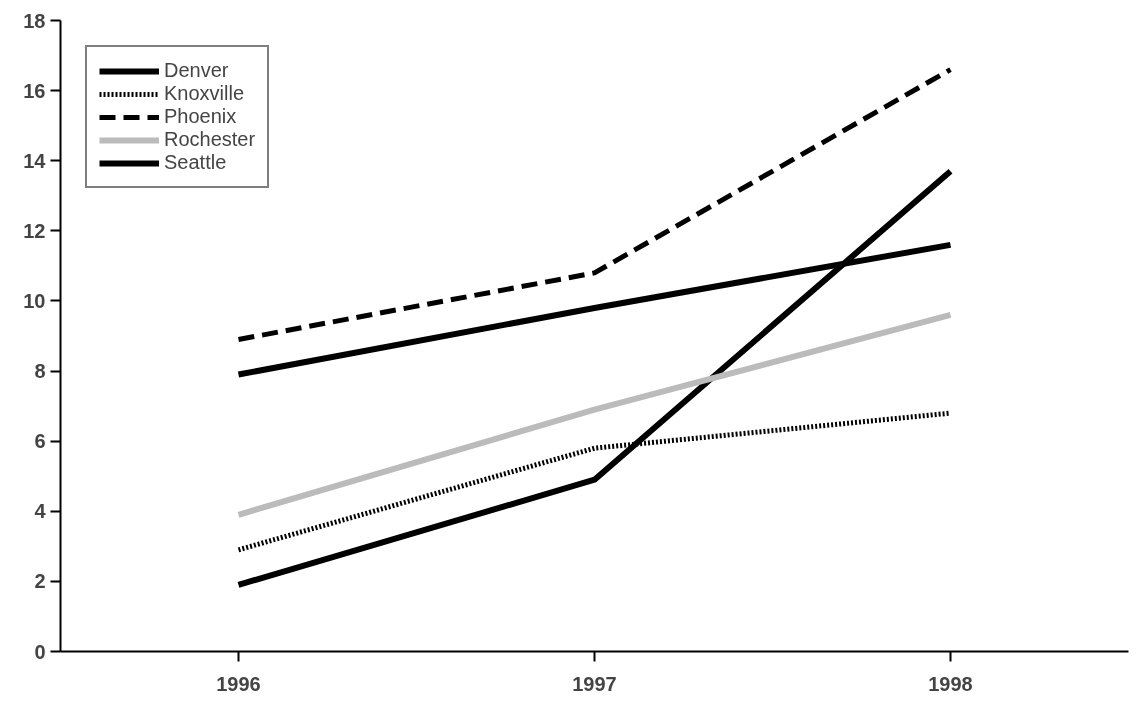  What do you see at coordinates (238, 683) in the screenshot?
I see `x-tick-label: 1996` at bounding box center [238, 683].